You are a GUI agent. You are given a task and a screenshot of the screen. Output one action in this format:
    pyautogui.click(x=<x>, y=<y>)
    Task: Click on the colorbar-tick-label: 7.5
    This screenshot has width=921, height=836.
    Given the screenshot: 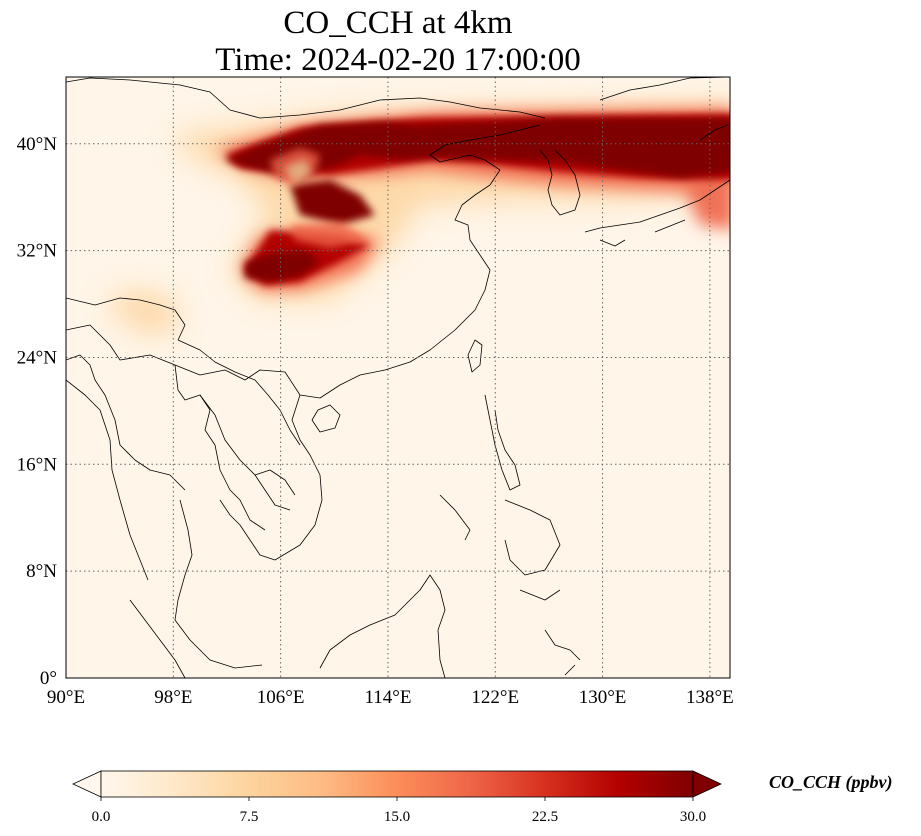 What is the action you would take?
    pyautogui.click(x=249, y=817)
    